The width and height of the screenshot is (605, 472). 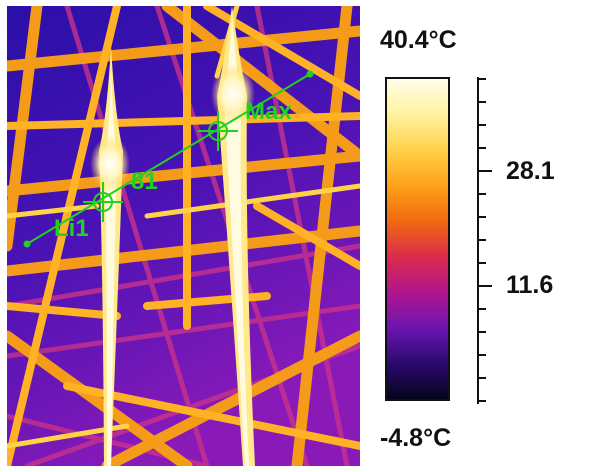 What do you see at coordinates (268, 111) in the screenshot?
I see `max-label: Max` at bounding box center [268, 111].